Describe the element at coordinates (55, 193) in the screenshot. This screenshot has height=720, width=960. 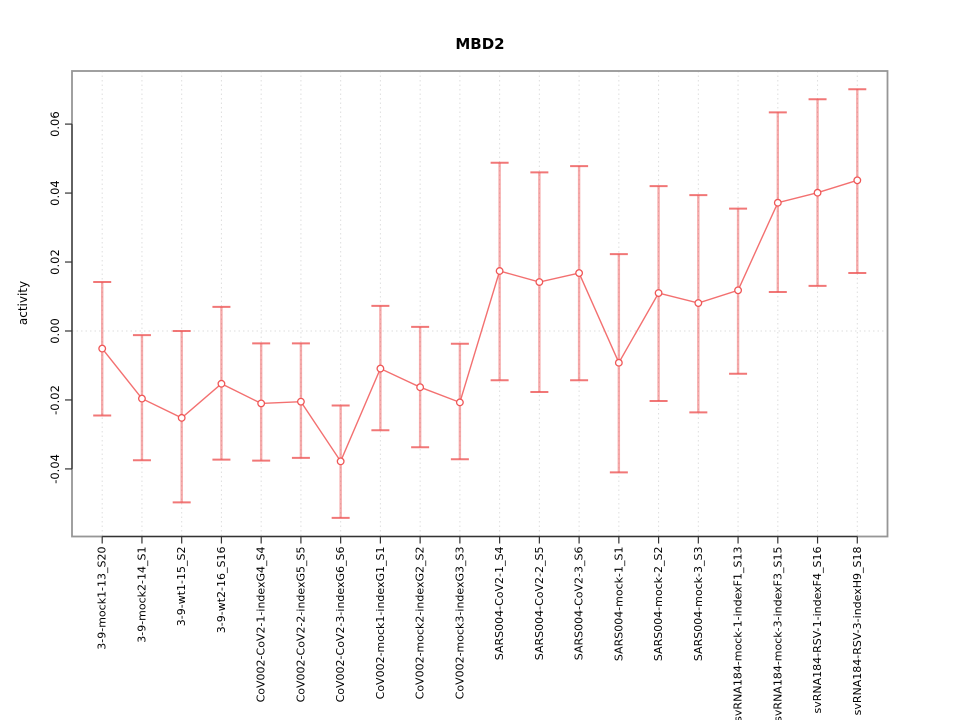
I see `y-tick-label: 0.04` at that location.